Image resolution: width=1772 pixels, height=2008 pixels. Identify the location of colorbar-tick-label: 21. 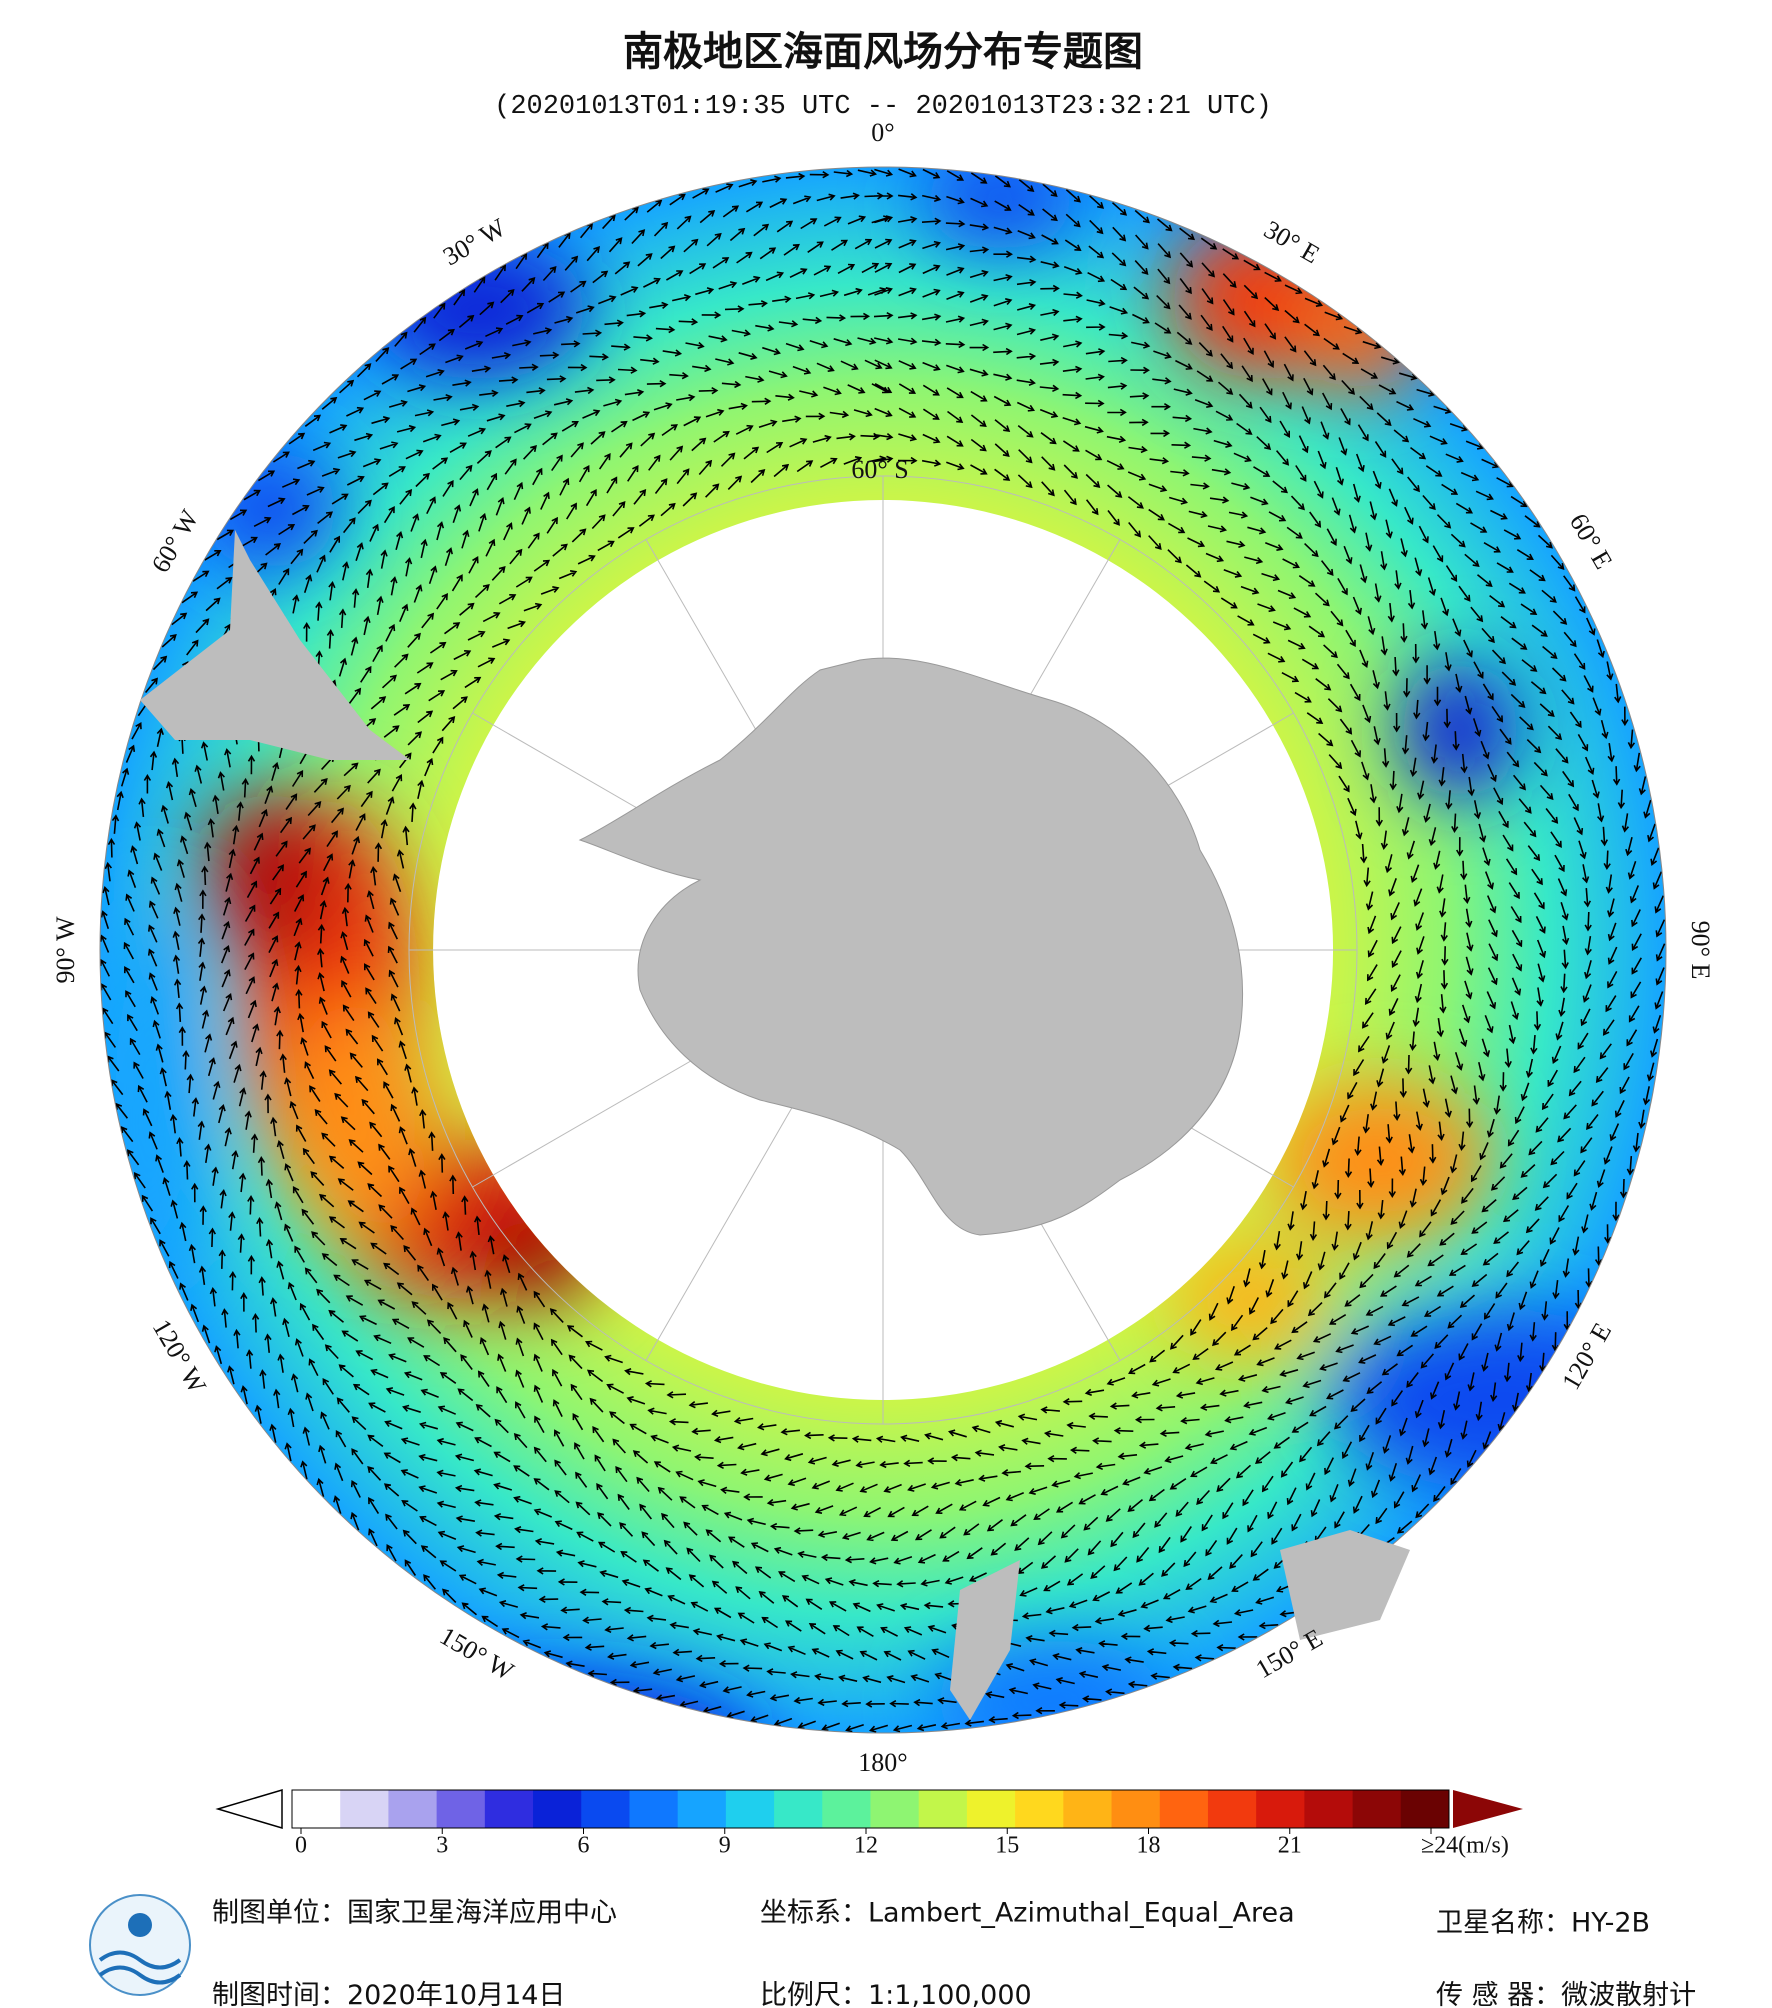
(1290, 1846).